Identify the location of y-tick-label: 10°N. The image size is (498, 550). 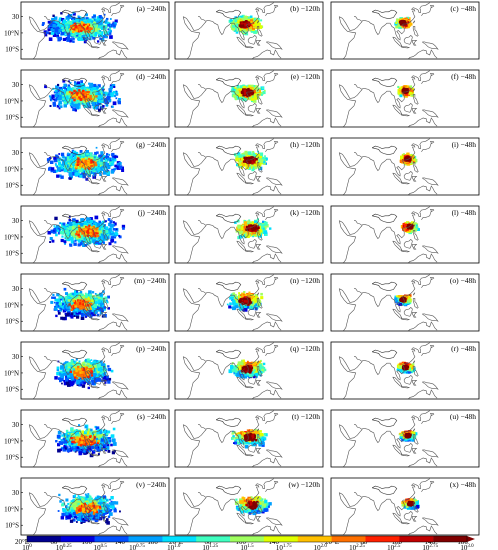
(11, 101).